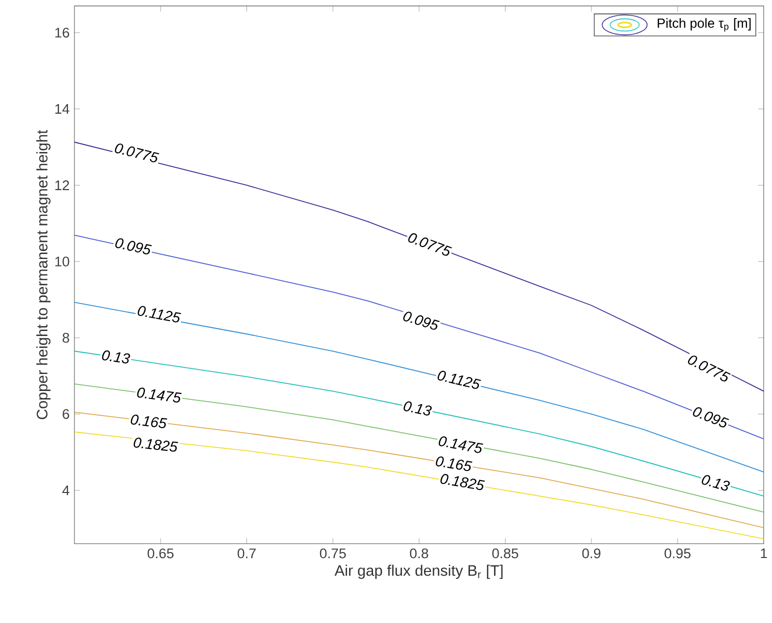  Describe the element at coordinates (247, 553) in the screenshot. I see `x-tick-label: 0.7` at that location.